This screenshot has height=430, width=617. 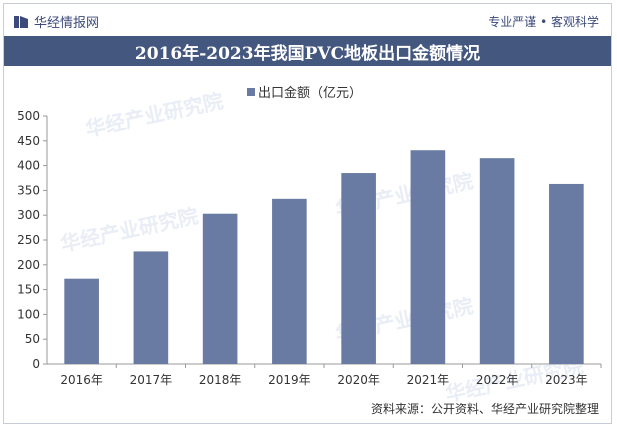 What do you see at coordinates (32, 339) in the screenshot?
I see `y-tick-label: 50` at bounding box center [32, 339].